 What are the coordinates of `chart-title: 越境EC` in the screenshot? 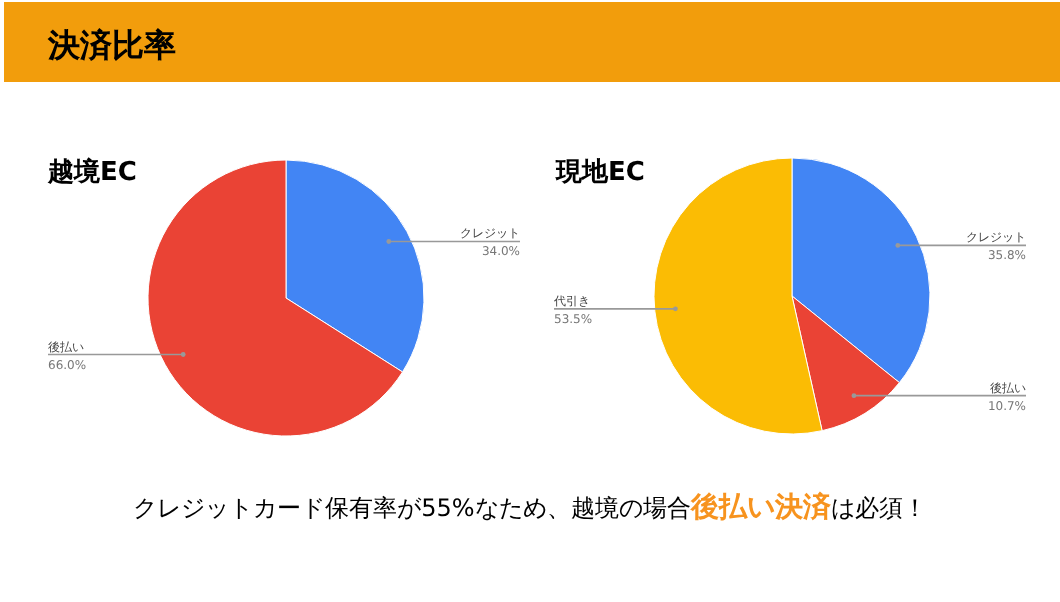 It's located at (91, 172).